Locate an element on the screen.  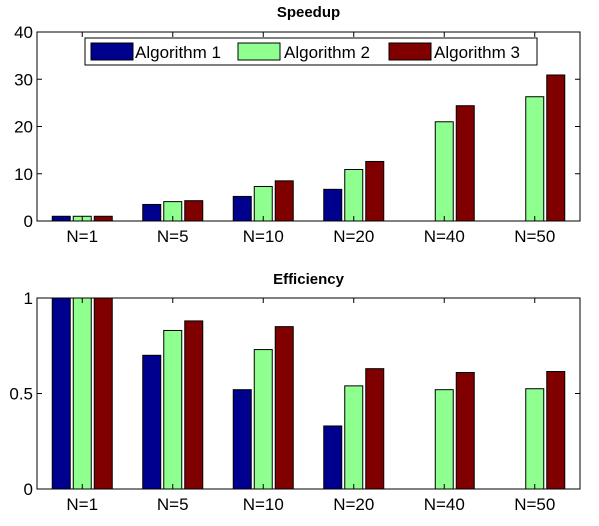
chart-title: Speedup is located at coordinates (308, 12).